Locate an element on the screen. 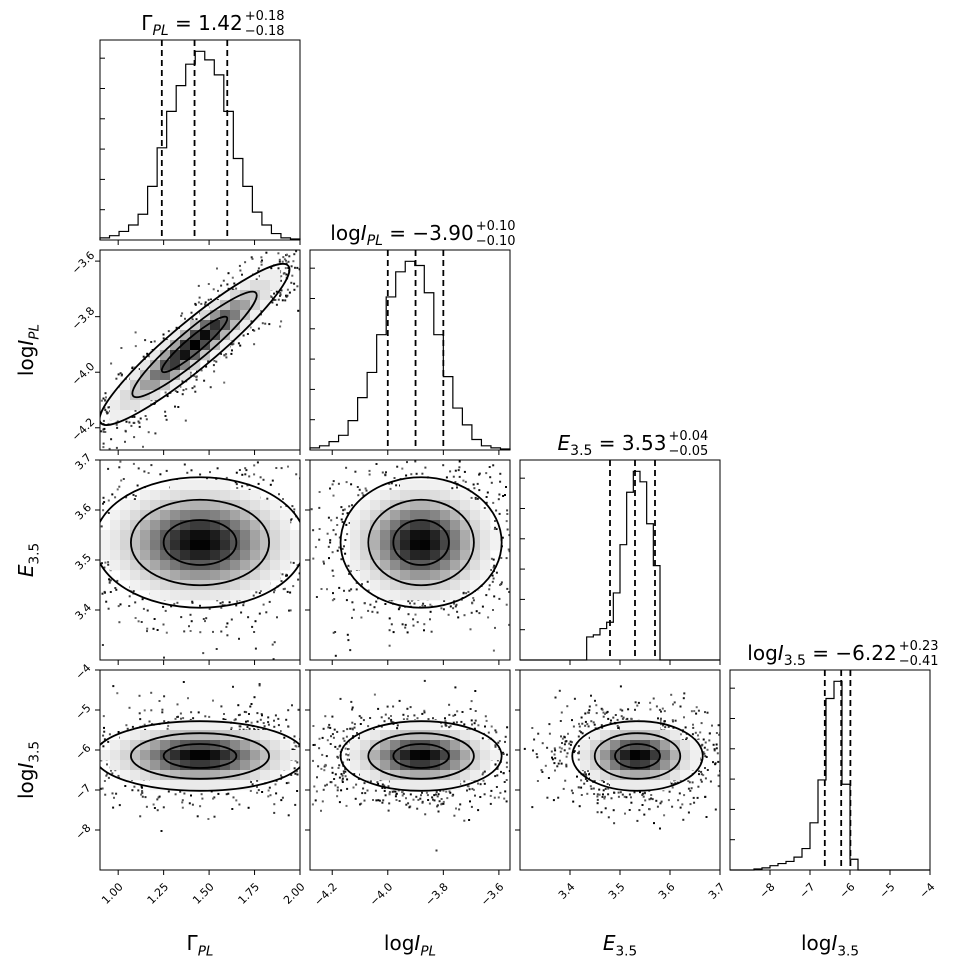 The height and width of the screenshot is (970, 970). title-symbol: Γ is located at coordinates (147, 23).